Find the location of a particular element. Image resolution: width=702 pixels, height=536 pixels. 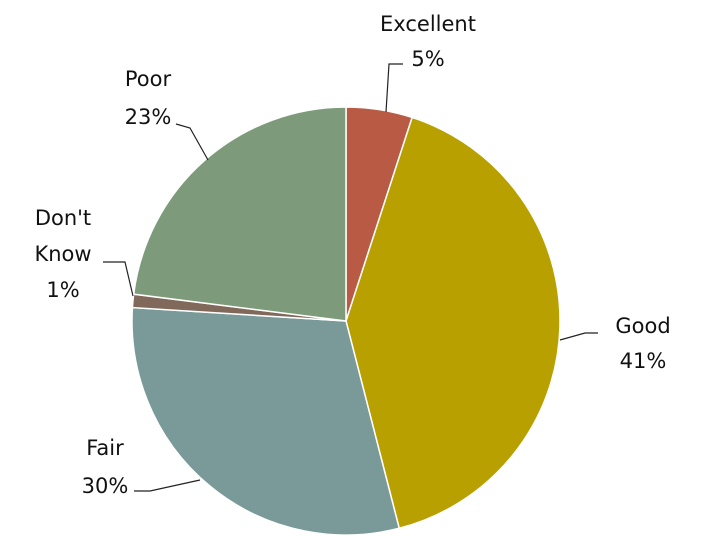

value-label: 23% is located at coordinates (148, 117).